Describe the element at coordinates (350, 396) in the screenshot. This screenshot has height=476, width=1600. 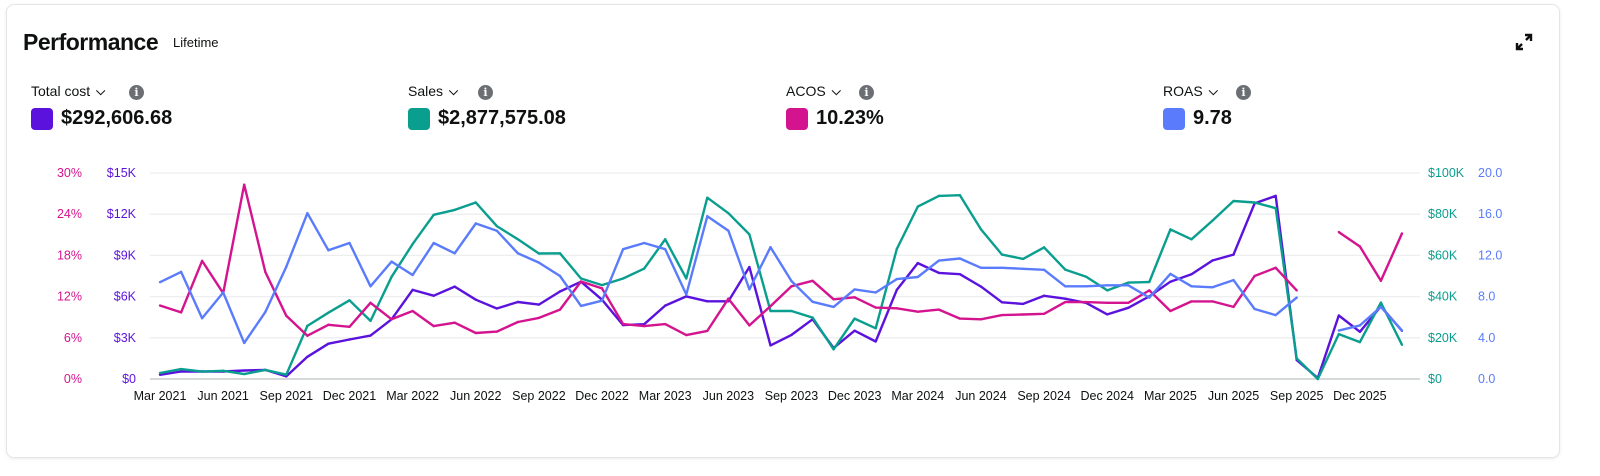
I see `x-axis-tick-label: Dec 2021` at that location.